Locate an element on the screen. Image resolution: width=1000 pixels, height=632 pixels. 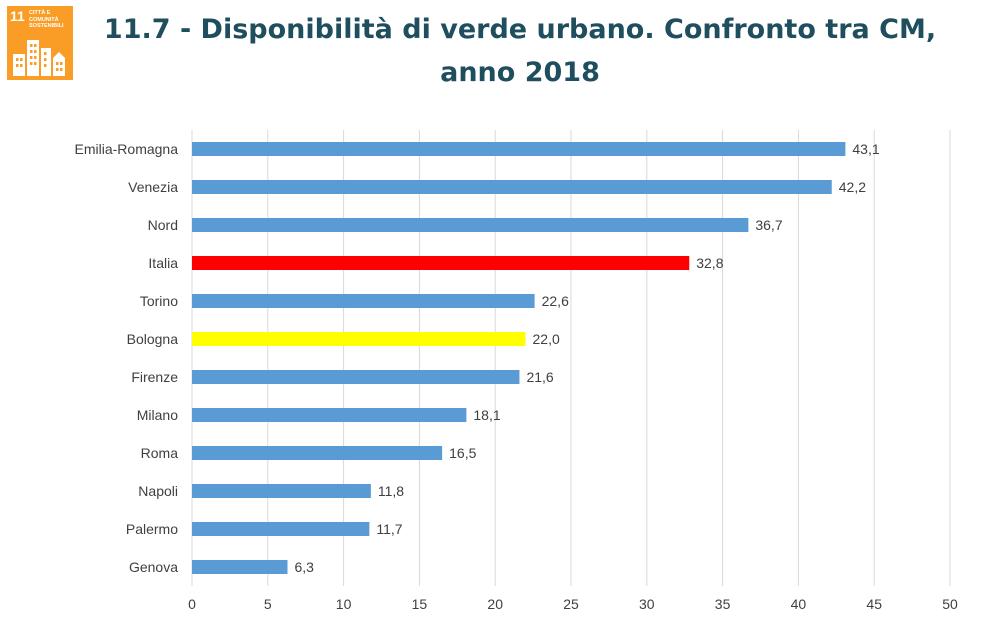
x-tick-label: 25 is located at coordinates (571, 604).